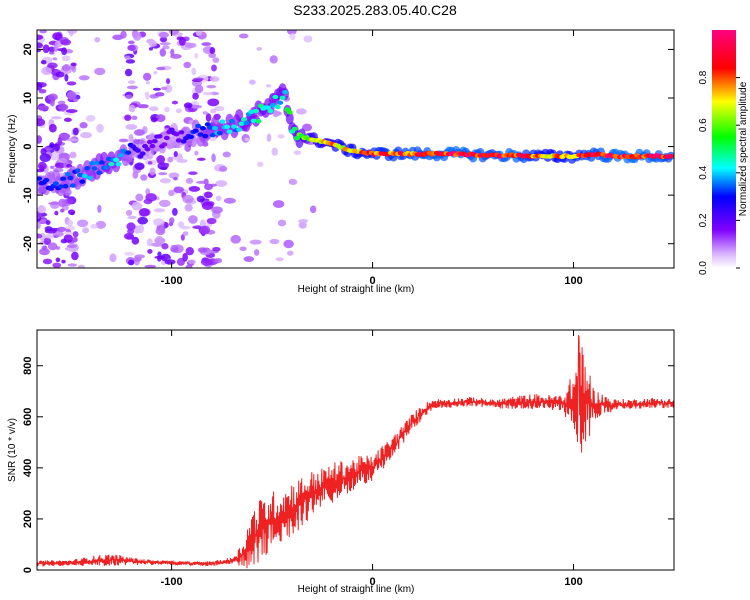 This screenshot has height=600, width=750. Describe the element at coordinates (171, 142) in the screenshot. I see `ridge-halo` at that location.